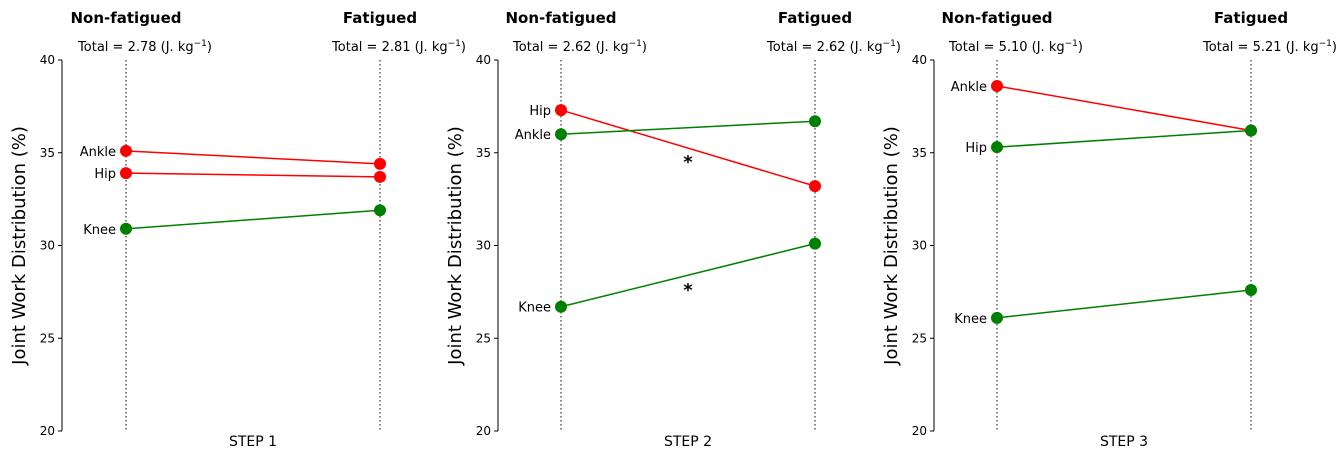 Image resolution: width=1343 pixels, height=454 pixels. I want to click on total-work-label: Total = 5.21 (J. kg−1), so click(1269, 47).